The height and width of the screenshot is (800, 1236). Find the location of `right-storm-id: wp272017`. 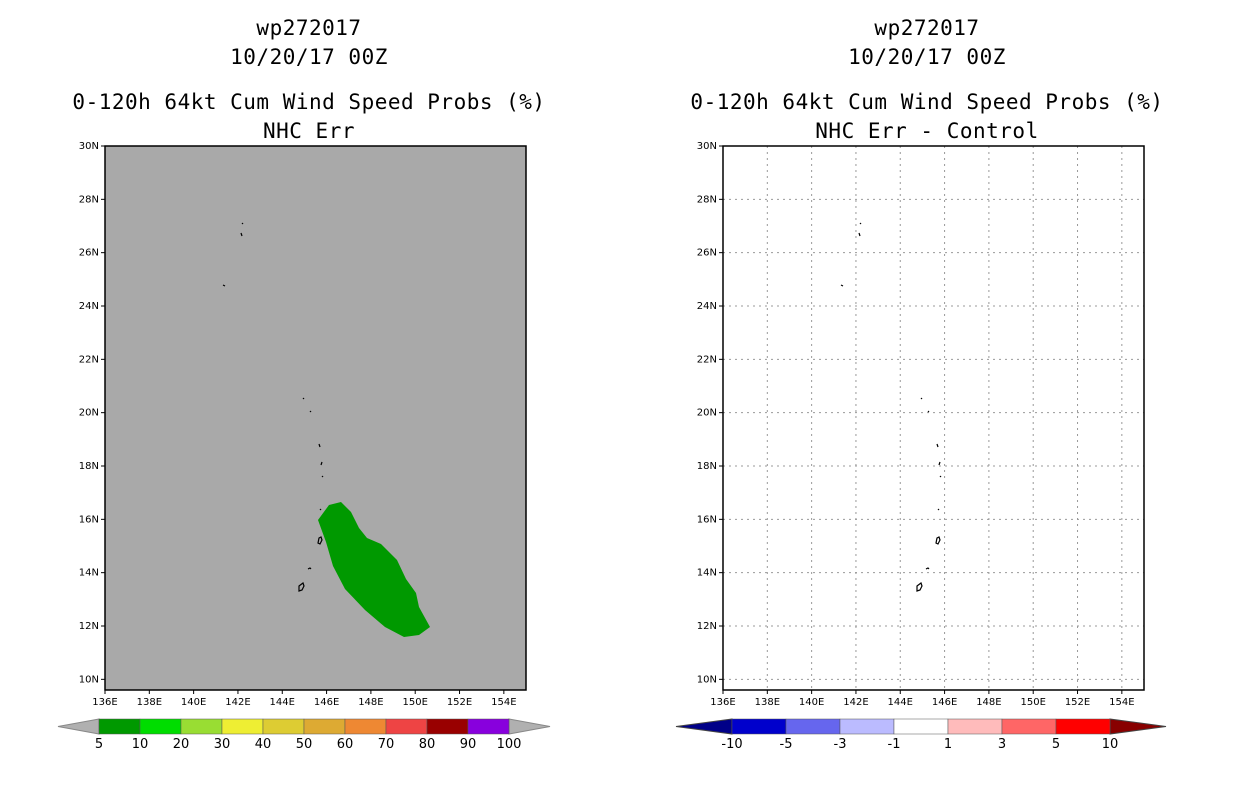

right-storm-id: wp272017 is located at coordinates (927, 28).